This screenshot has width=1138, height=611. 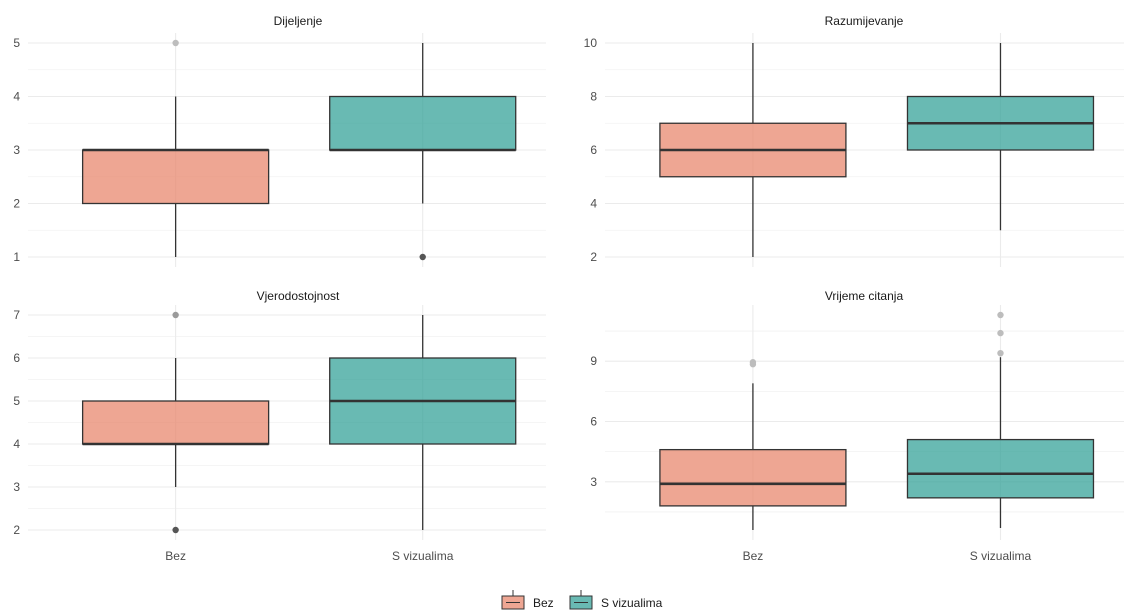 I want to click on legend-item-s-vizualima: S vizualima, so click(x=616, y=600).